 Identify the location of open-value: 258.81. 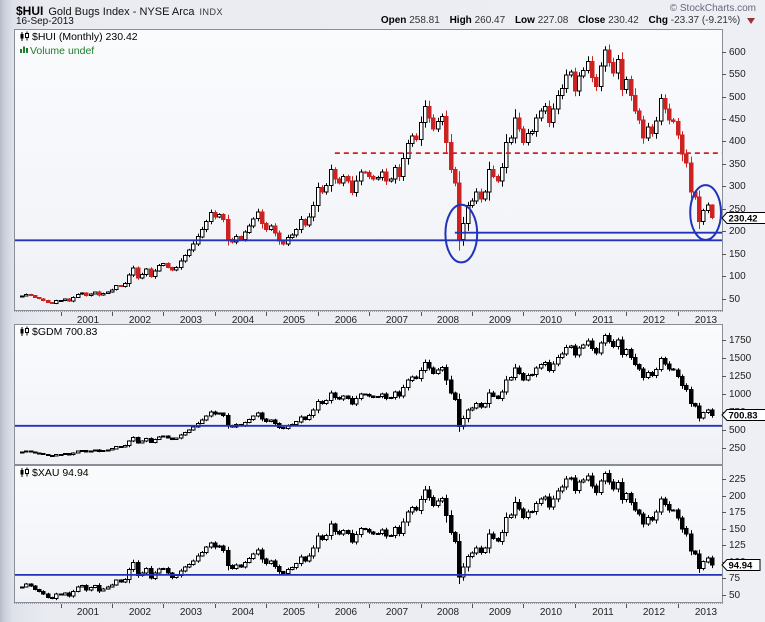
(424, 20).